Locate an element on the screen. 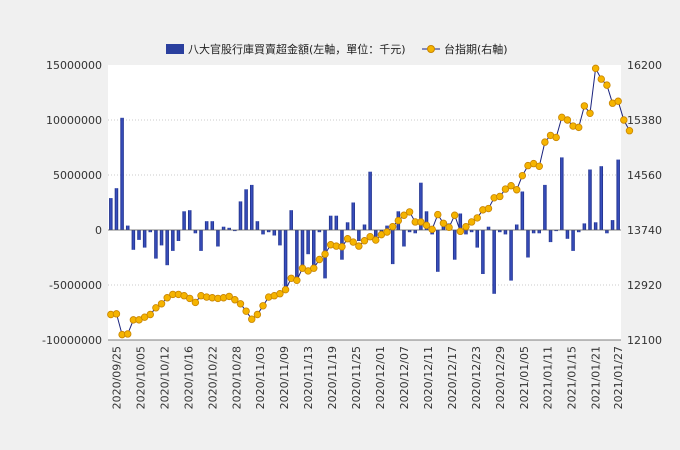  left-tick-label: -5000000 is located at coordinates (75, 285).